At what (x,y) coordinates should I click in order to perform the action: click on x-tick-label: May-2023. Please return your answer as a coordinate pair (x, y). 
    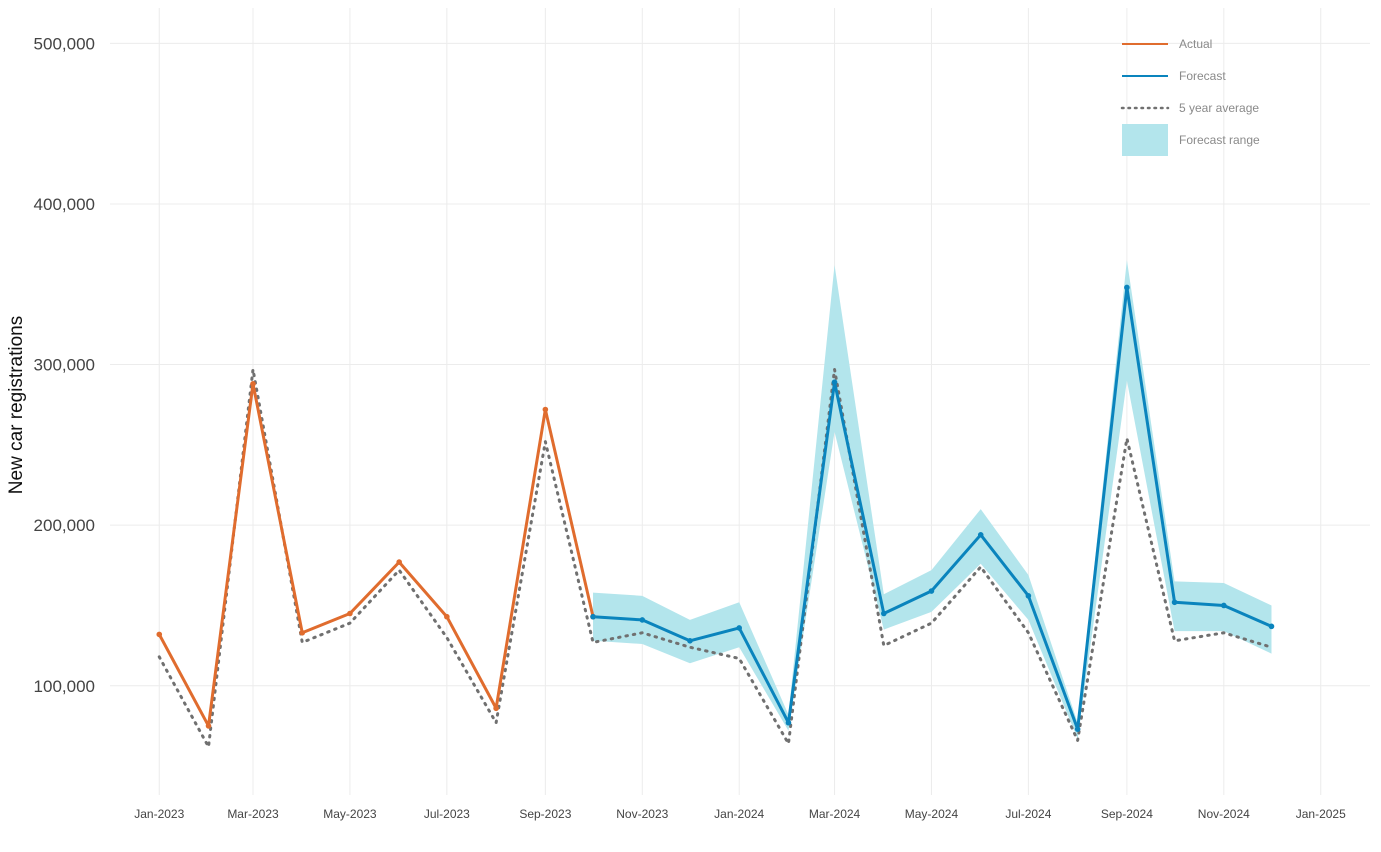
    Looking at the image, I should click on (350, 814).